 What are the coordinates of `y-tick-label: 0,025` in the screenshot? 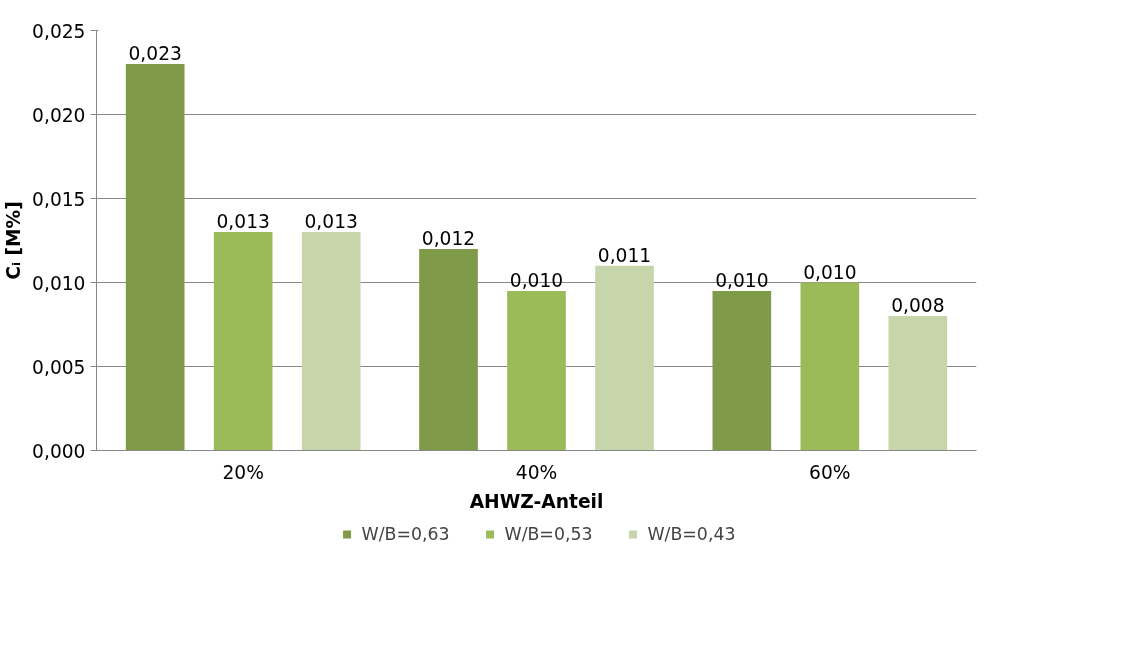 It's located at (59, 31).